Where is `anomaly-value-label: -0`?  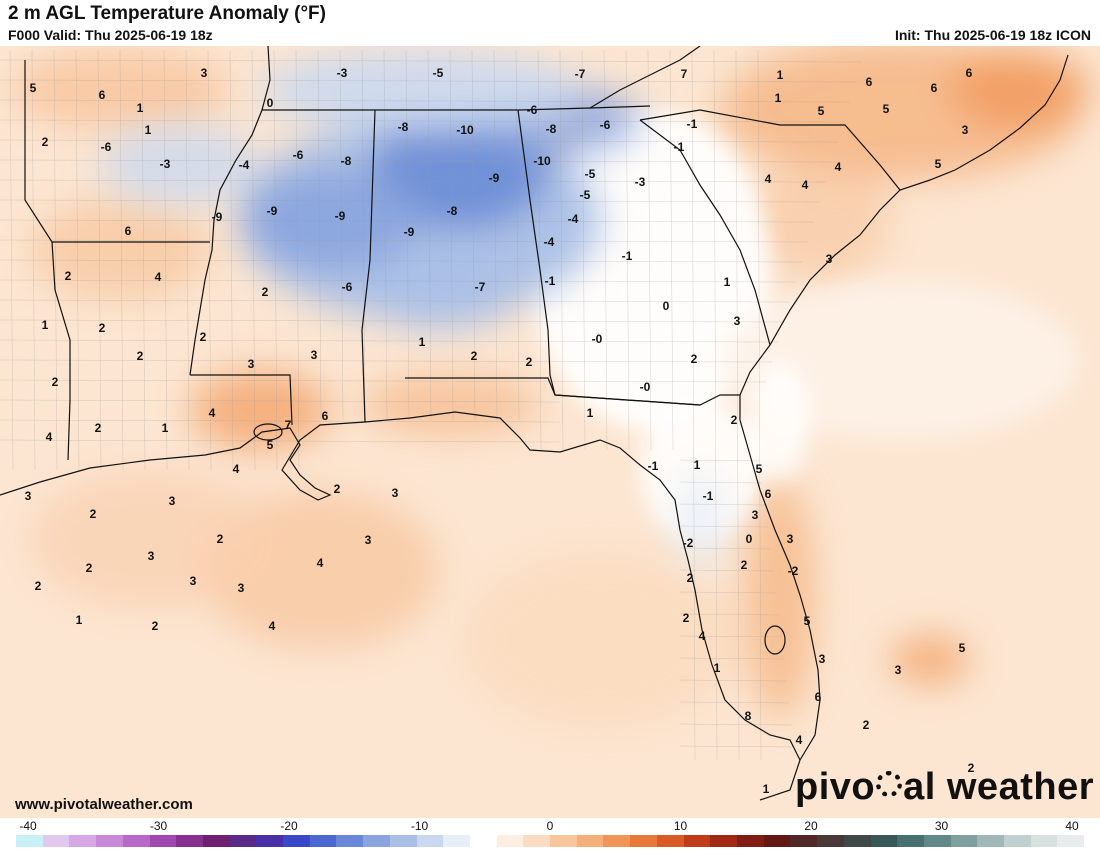
anomaly-value-label: -0 is located at coordinates (645, 387).